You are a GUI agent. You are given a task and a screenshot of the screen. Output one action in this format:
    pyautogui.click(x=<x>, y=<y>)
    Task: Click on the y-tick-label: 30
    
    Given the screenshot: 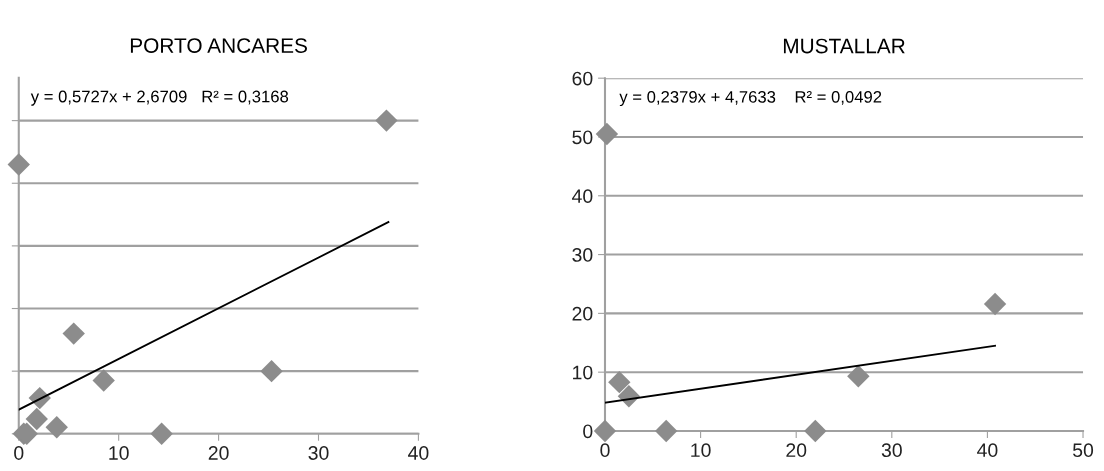 What is the action you would take?
    pyautogui.click(x=582, y=255)
    